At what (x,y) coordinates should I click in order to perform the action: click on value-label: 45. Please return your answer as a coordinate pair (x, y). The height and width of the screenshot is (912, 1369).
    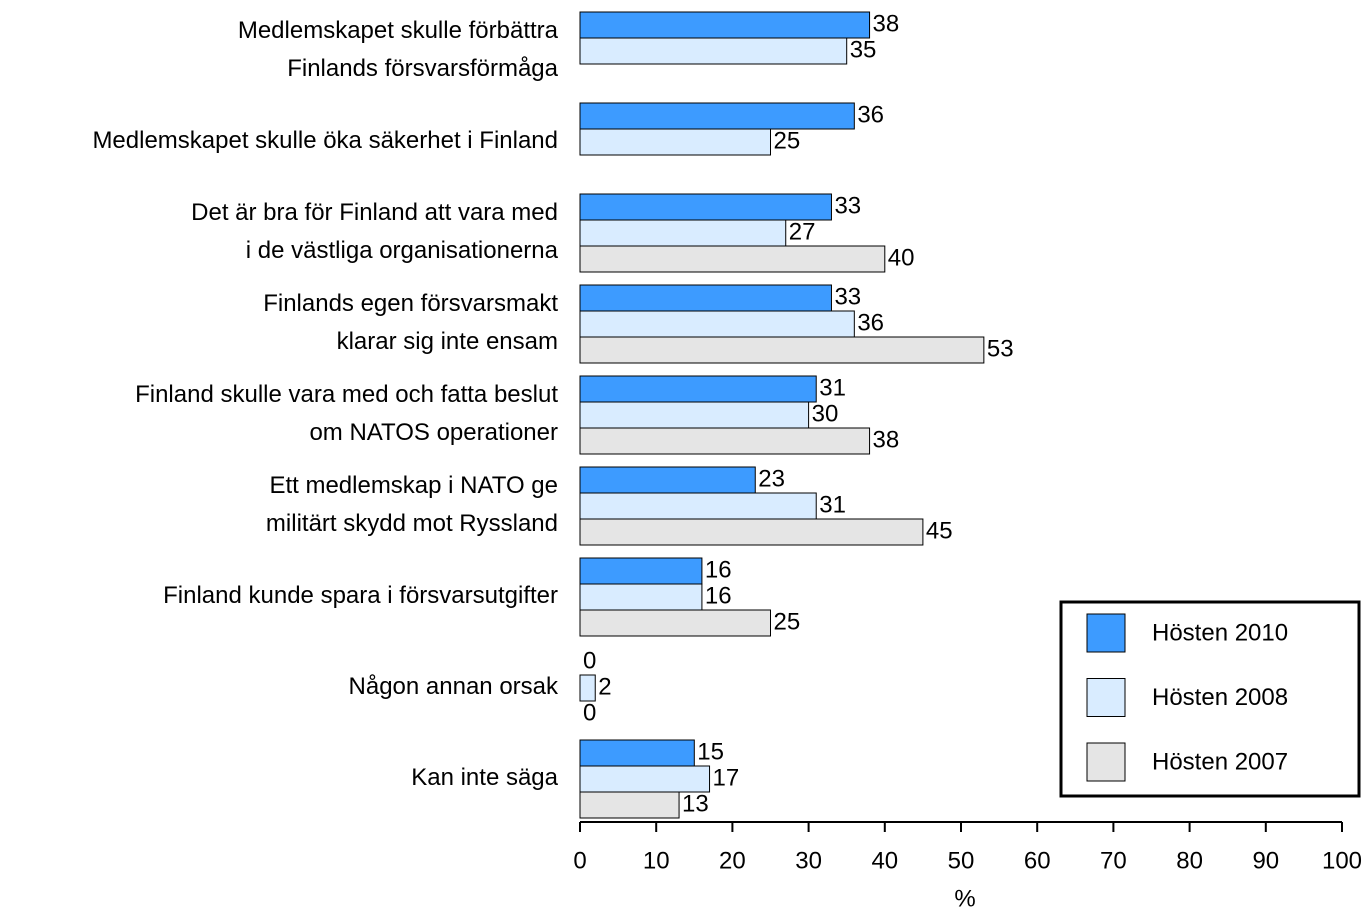
    Looking at the image, I should click on (939, 530).